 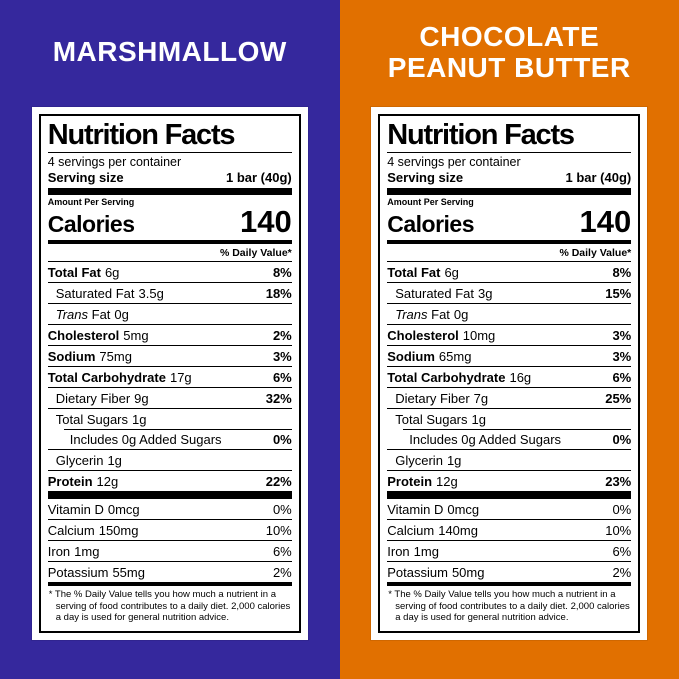 What do you see at coordinates (282, 572) in the screenshot?
I see `vitamin-daily-value: 2%` at bounding box center [282, 572].